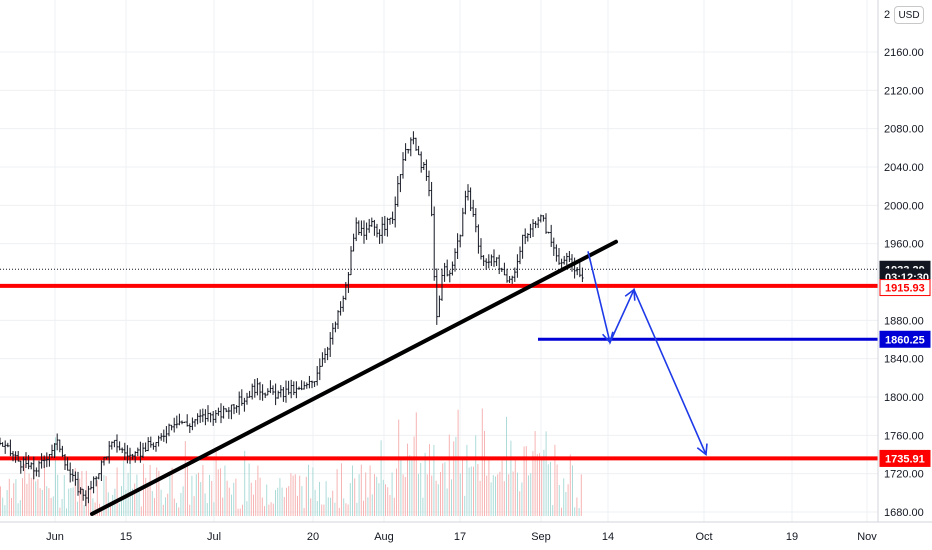  What do you see at coordinates (313, 537) in the screenshot?
I see `x-tick-label: 20` at bounding box center [313, 537].